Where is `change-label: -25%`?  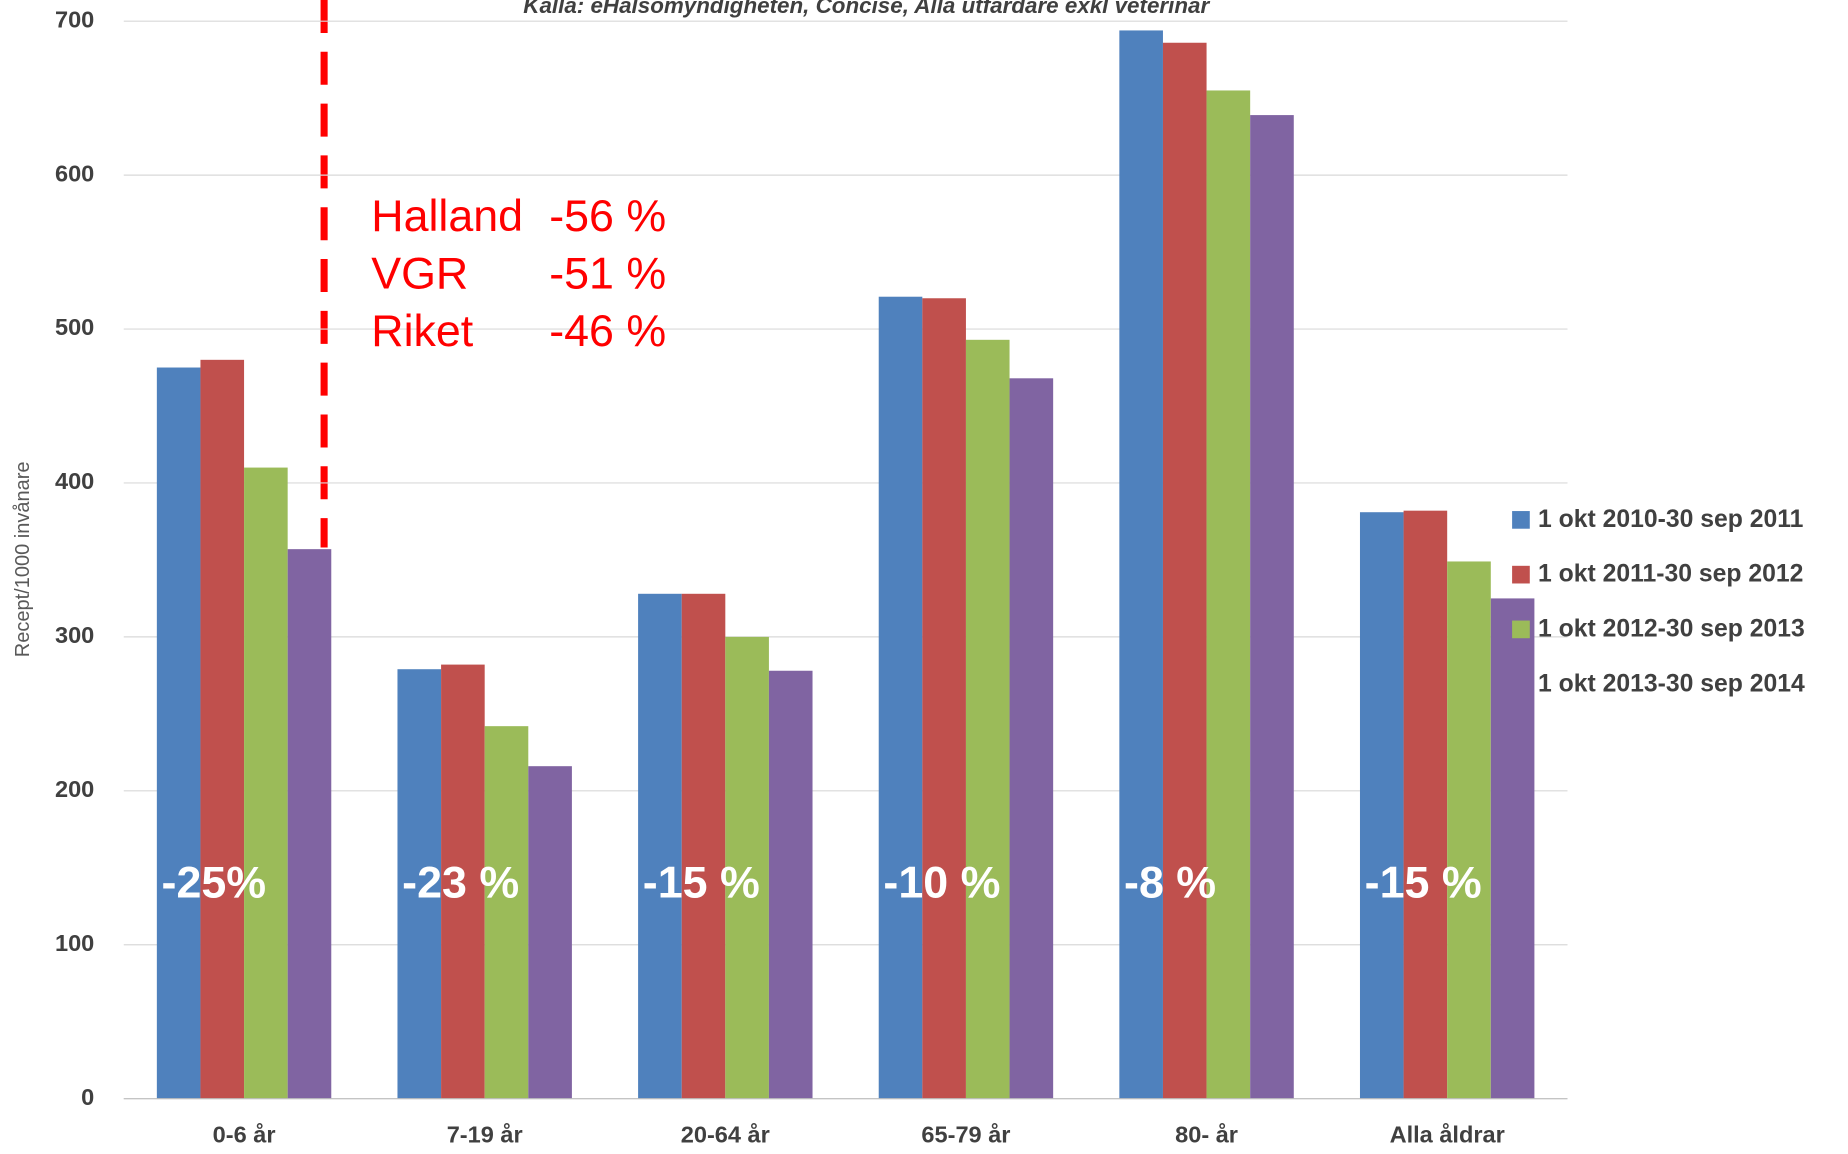
change-label: -25% is located at coordinates (214, 882).